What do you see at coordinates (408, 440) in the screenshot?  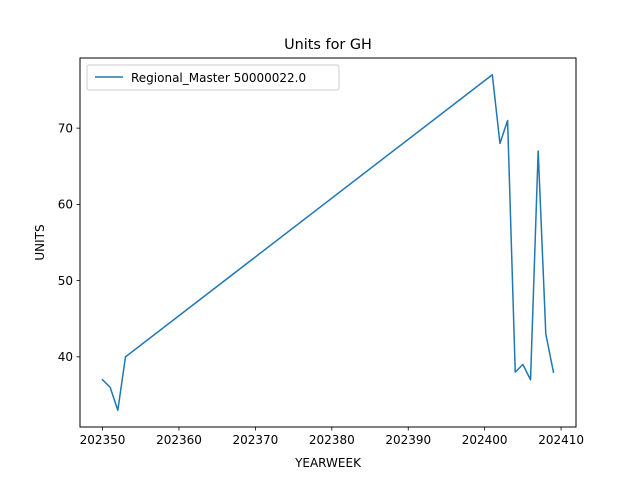 I see `x-tick-label: 202390` at bounding box center [408, 440].